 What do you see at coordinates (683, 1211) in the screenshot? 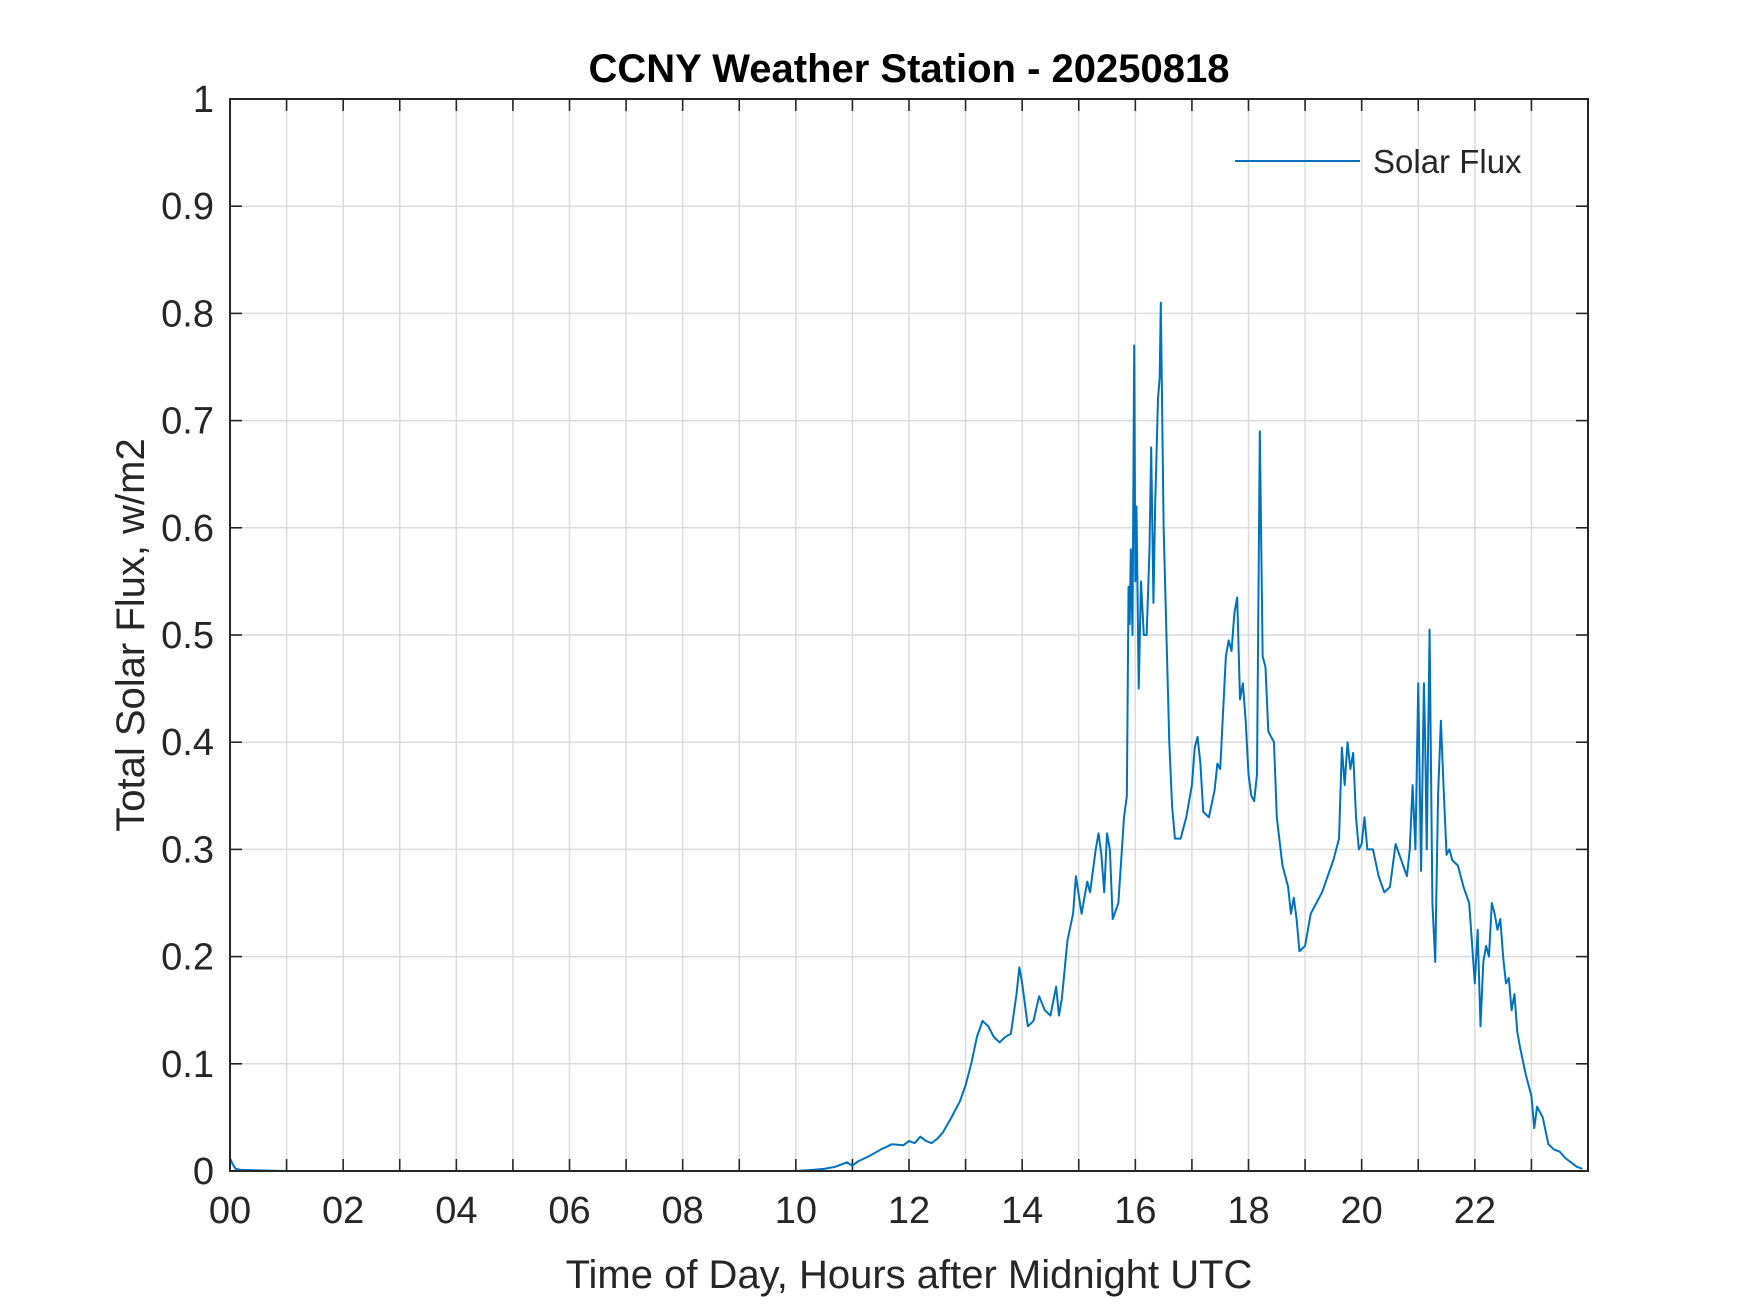
I see `x-tick-label-08: 08` at bounding box center [683, 1211].